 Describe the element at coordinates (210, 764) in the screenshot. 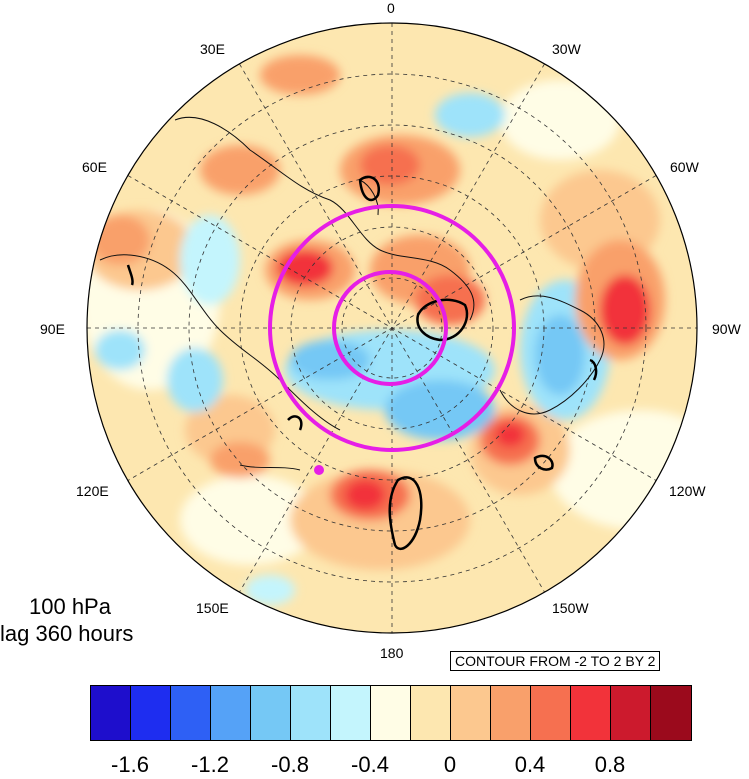

I see `colorbar-tick-label: -1.2` at that location.